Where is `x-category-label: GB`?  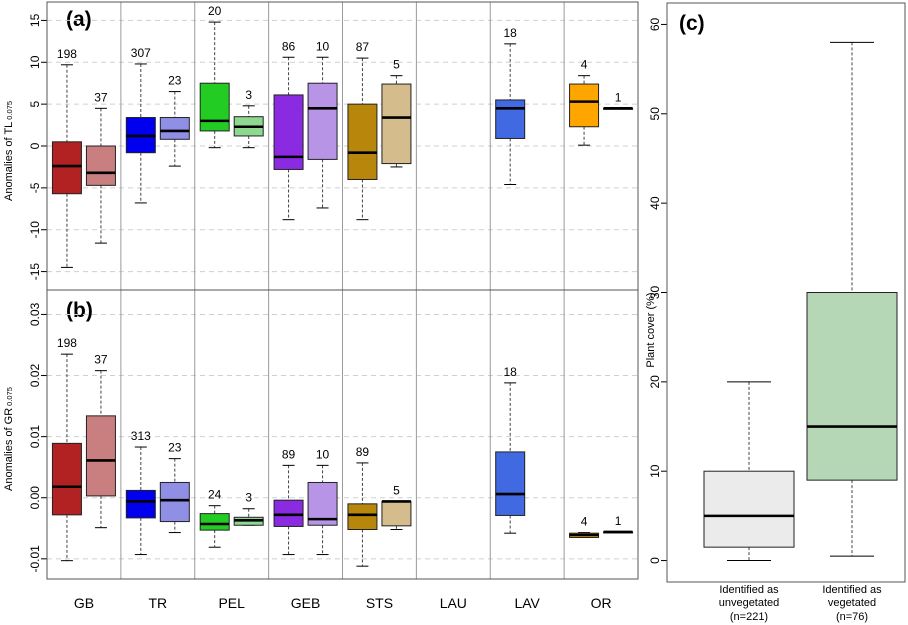 x-category-label: GB is located at coordinates (84, 603).